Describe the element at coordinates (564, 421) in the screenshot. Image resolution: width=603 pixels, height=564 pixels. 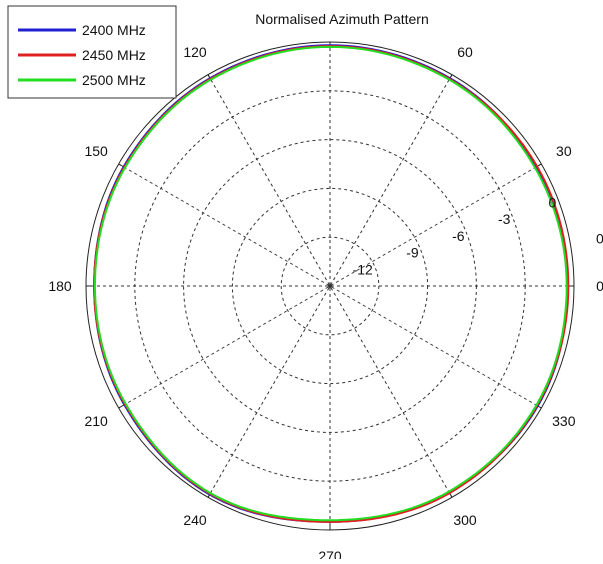
I see `angle-tick-label: 330` at that location.